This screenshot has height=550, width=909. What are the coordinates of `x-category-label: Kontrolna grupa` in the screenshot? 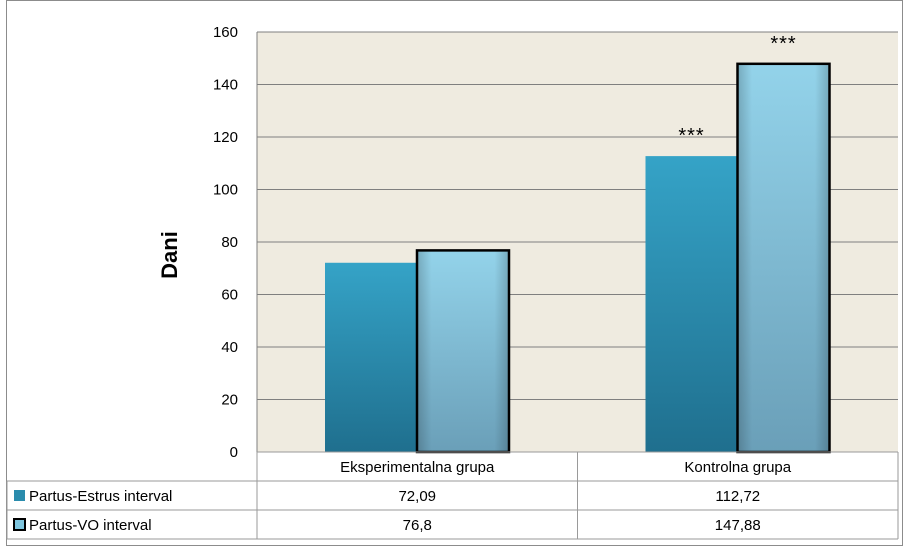 It's located at (737, 467).